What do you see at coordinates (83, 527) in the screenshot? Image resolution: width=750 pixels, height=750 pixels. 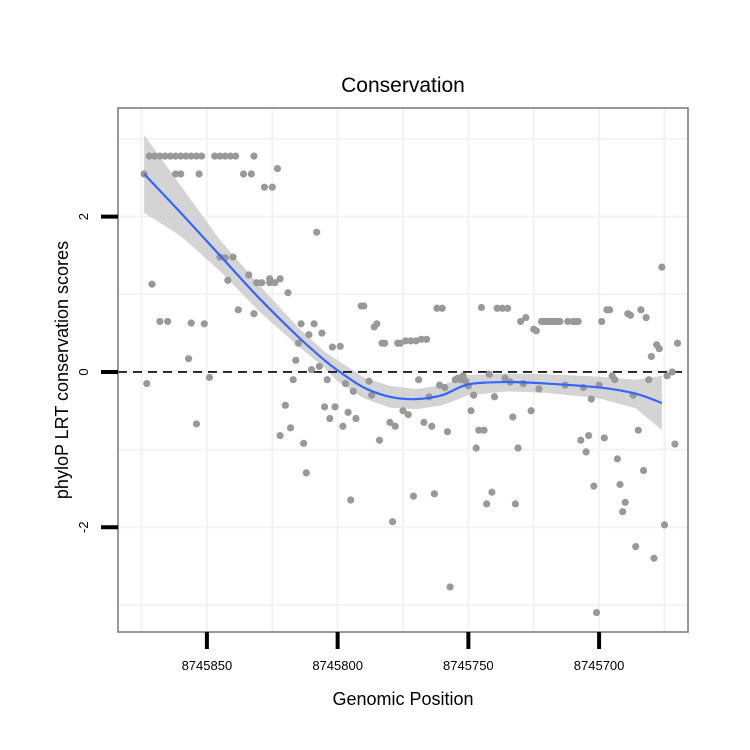 I see `y-tick-label: -2` at bounding box center [83, 527].